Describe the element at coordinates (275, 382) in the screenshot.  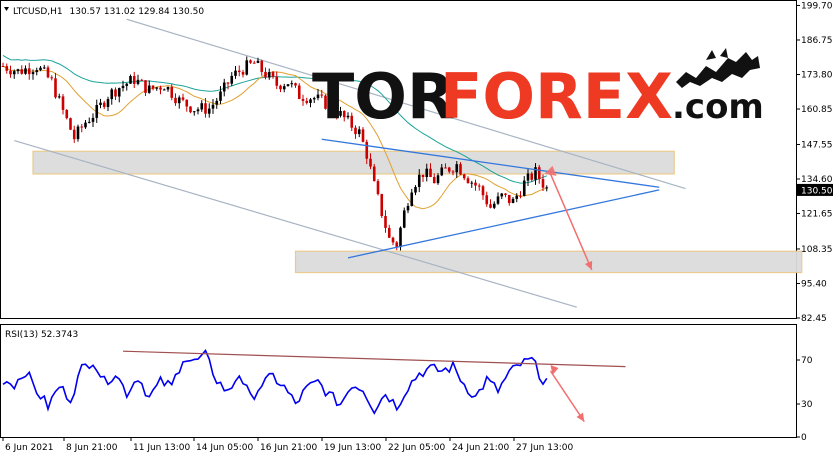
I see `rsi-line` at that location.